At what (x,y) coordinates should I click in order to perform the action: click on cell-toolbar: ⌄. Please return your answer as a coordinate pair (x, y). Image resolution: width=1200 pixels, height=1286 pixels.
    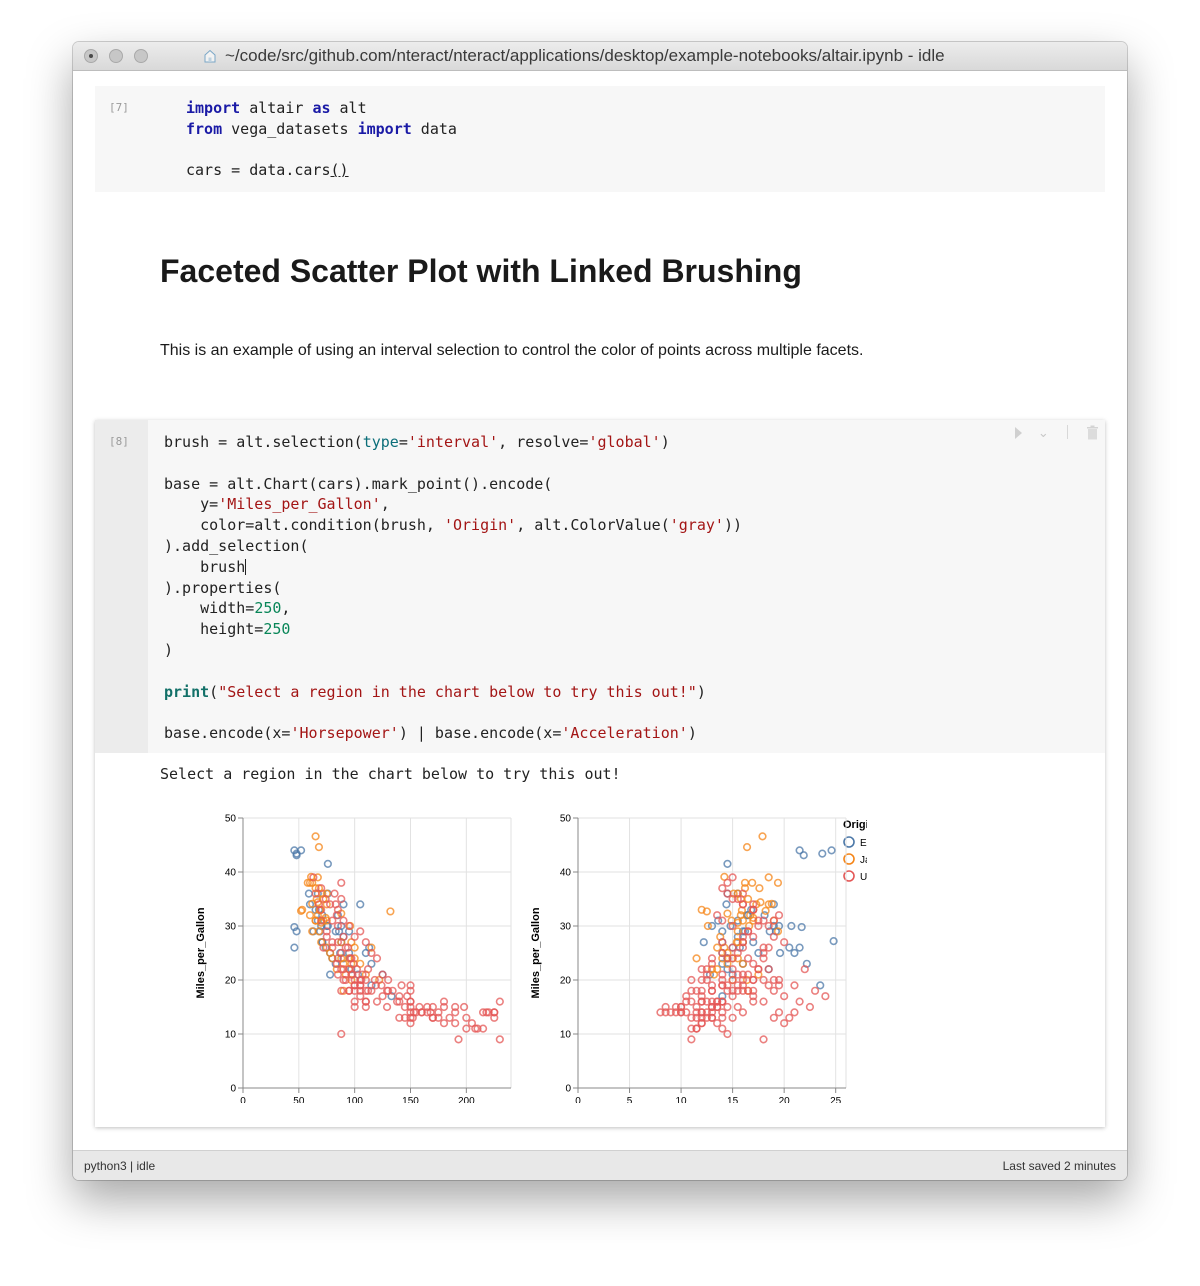
    Looking at the image, I should click on (1056, 433).